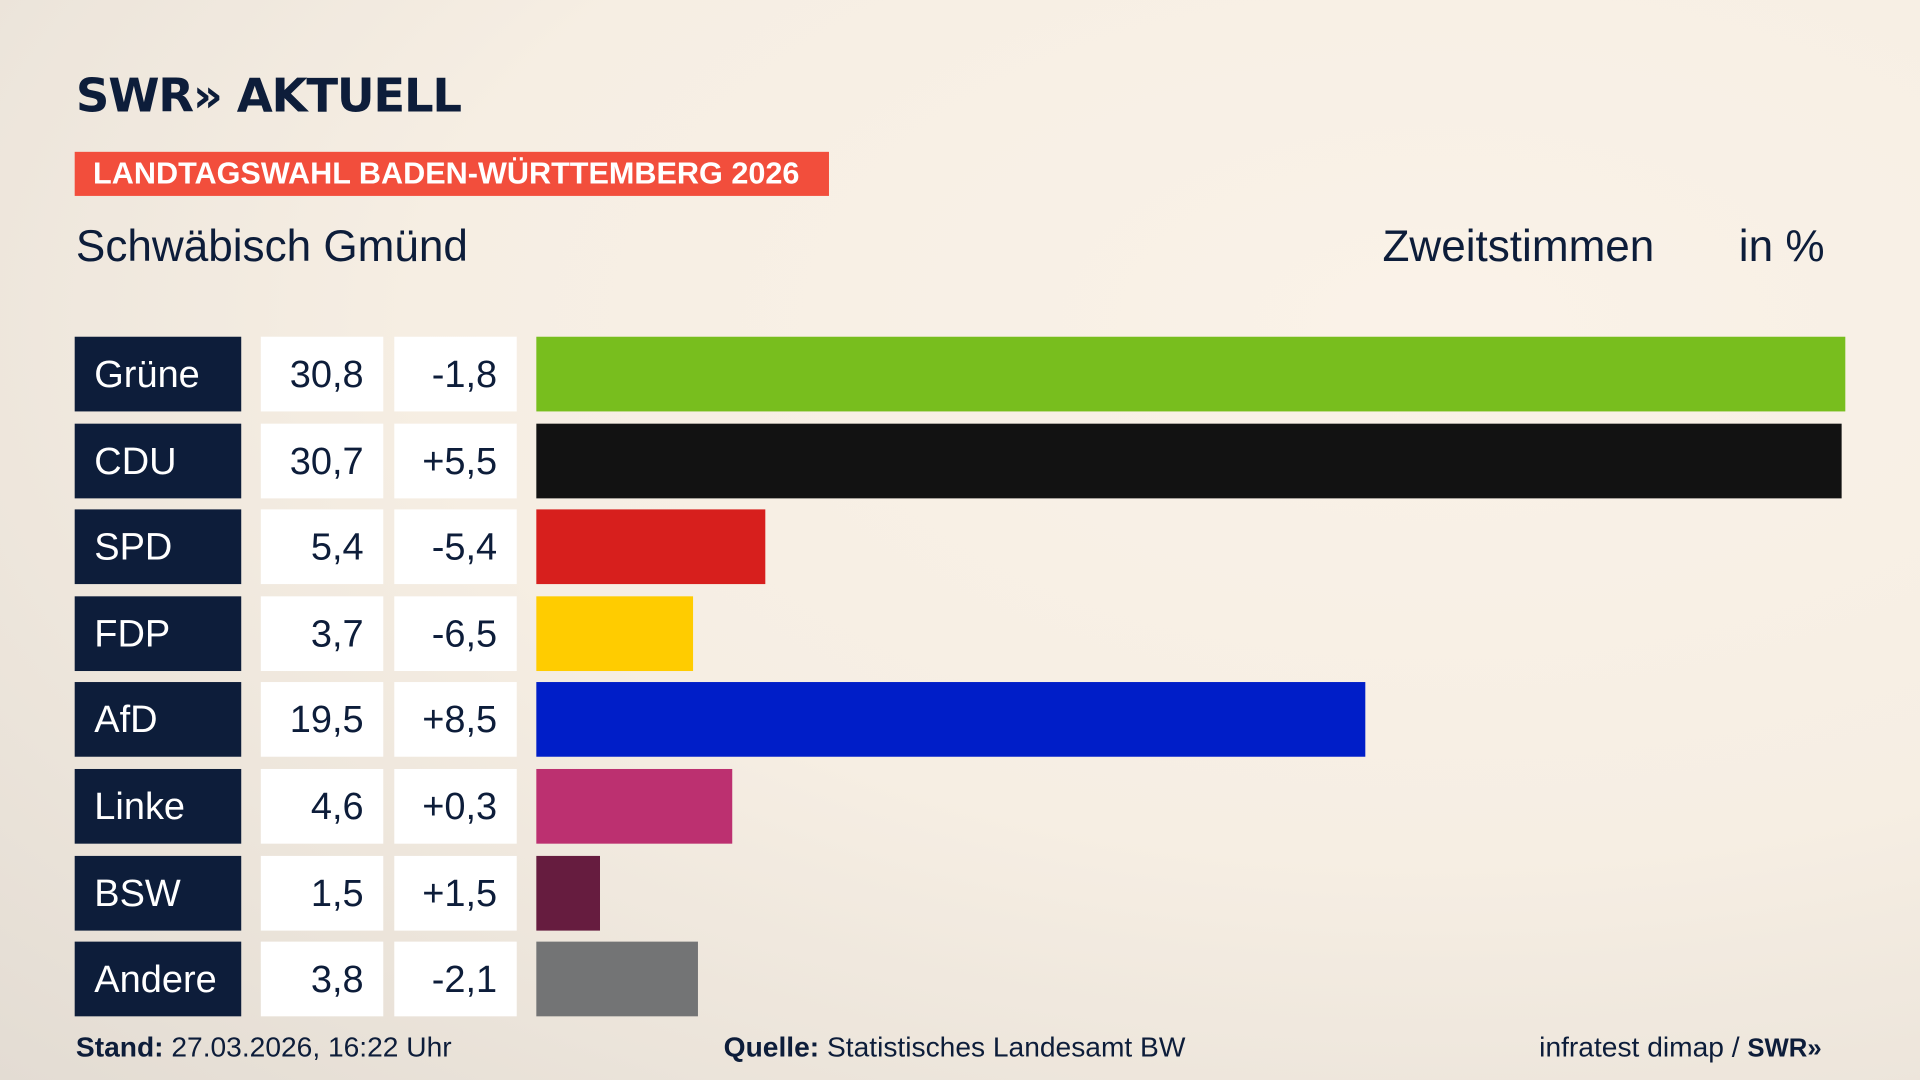  What do you see at coordinates (311, 1047) in the screenshot?
I see `stand-value: 27.03.2026, 16:22 Uhr` at bounding box center [311, 1047].